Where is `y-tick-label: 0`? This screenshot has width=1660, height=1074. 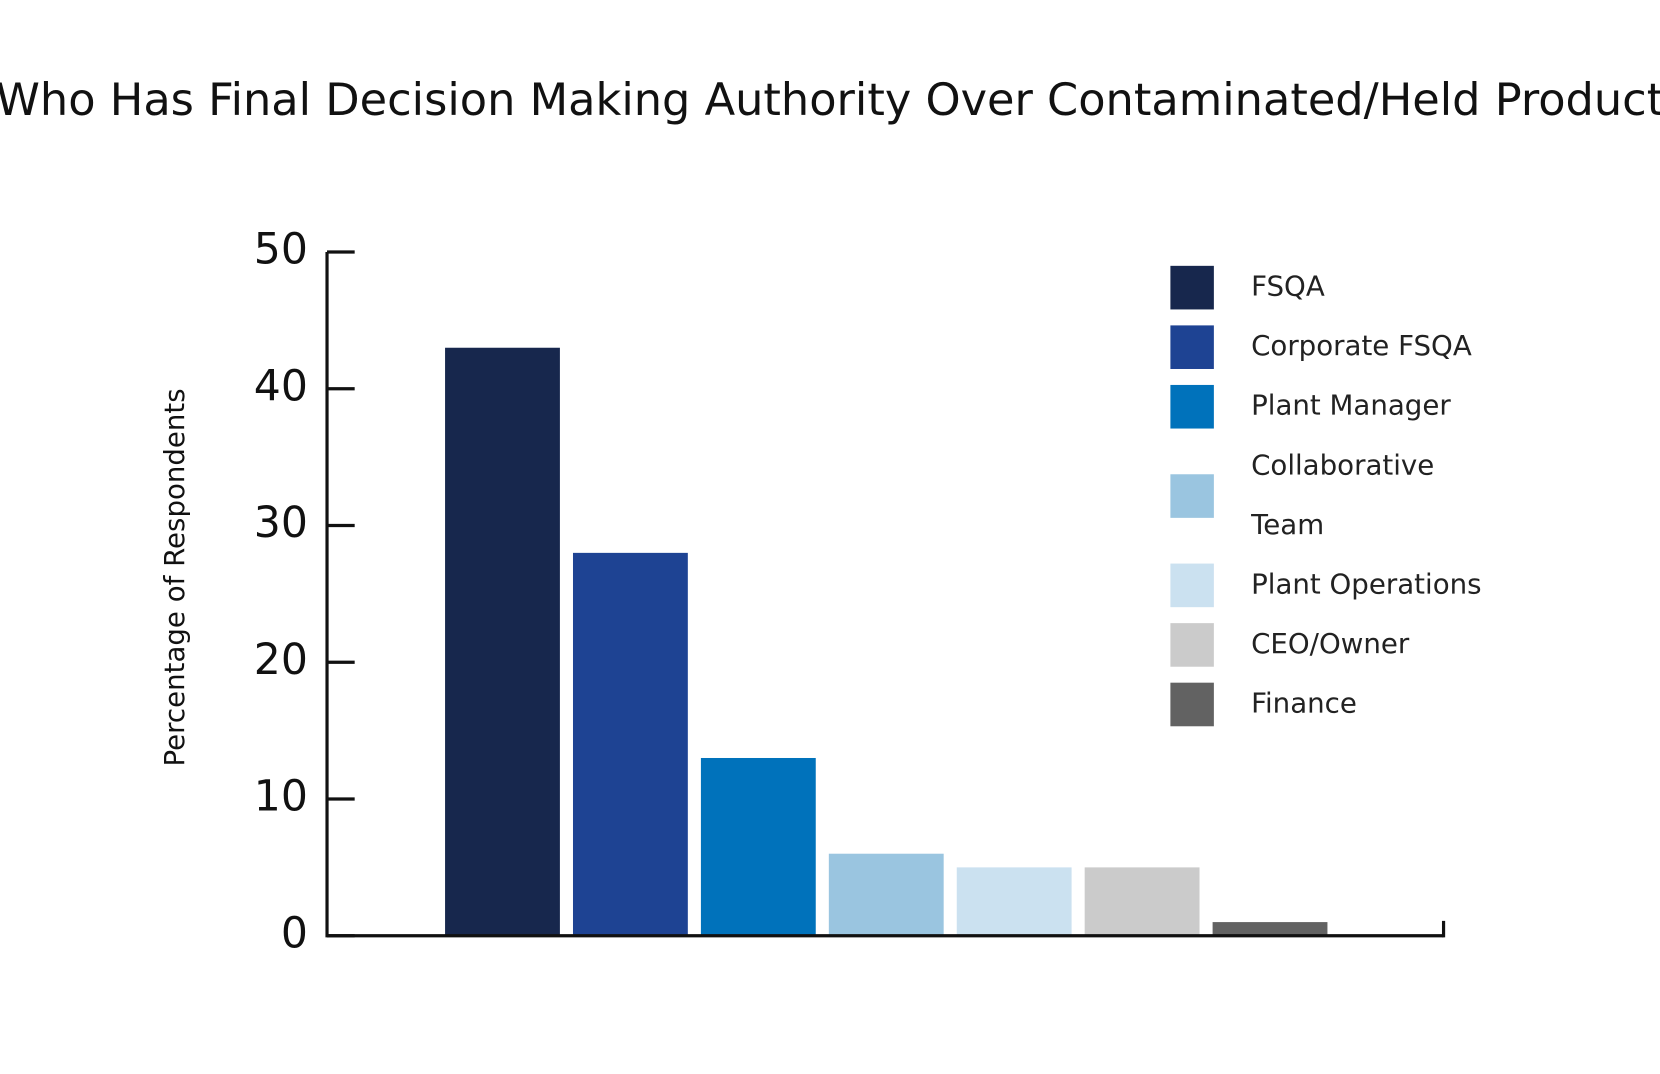 y-tick-label: 0 is located at coordinates (294, 933).